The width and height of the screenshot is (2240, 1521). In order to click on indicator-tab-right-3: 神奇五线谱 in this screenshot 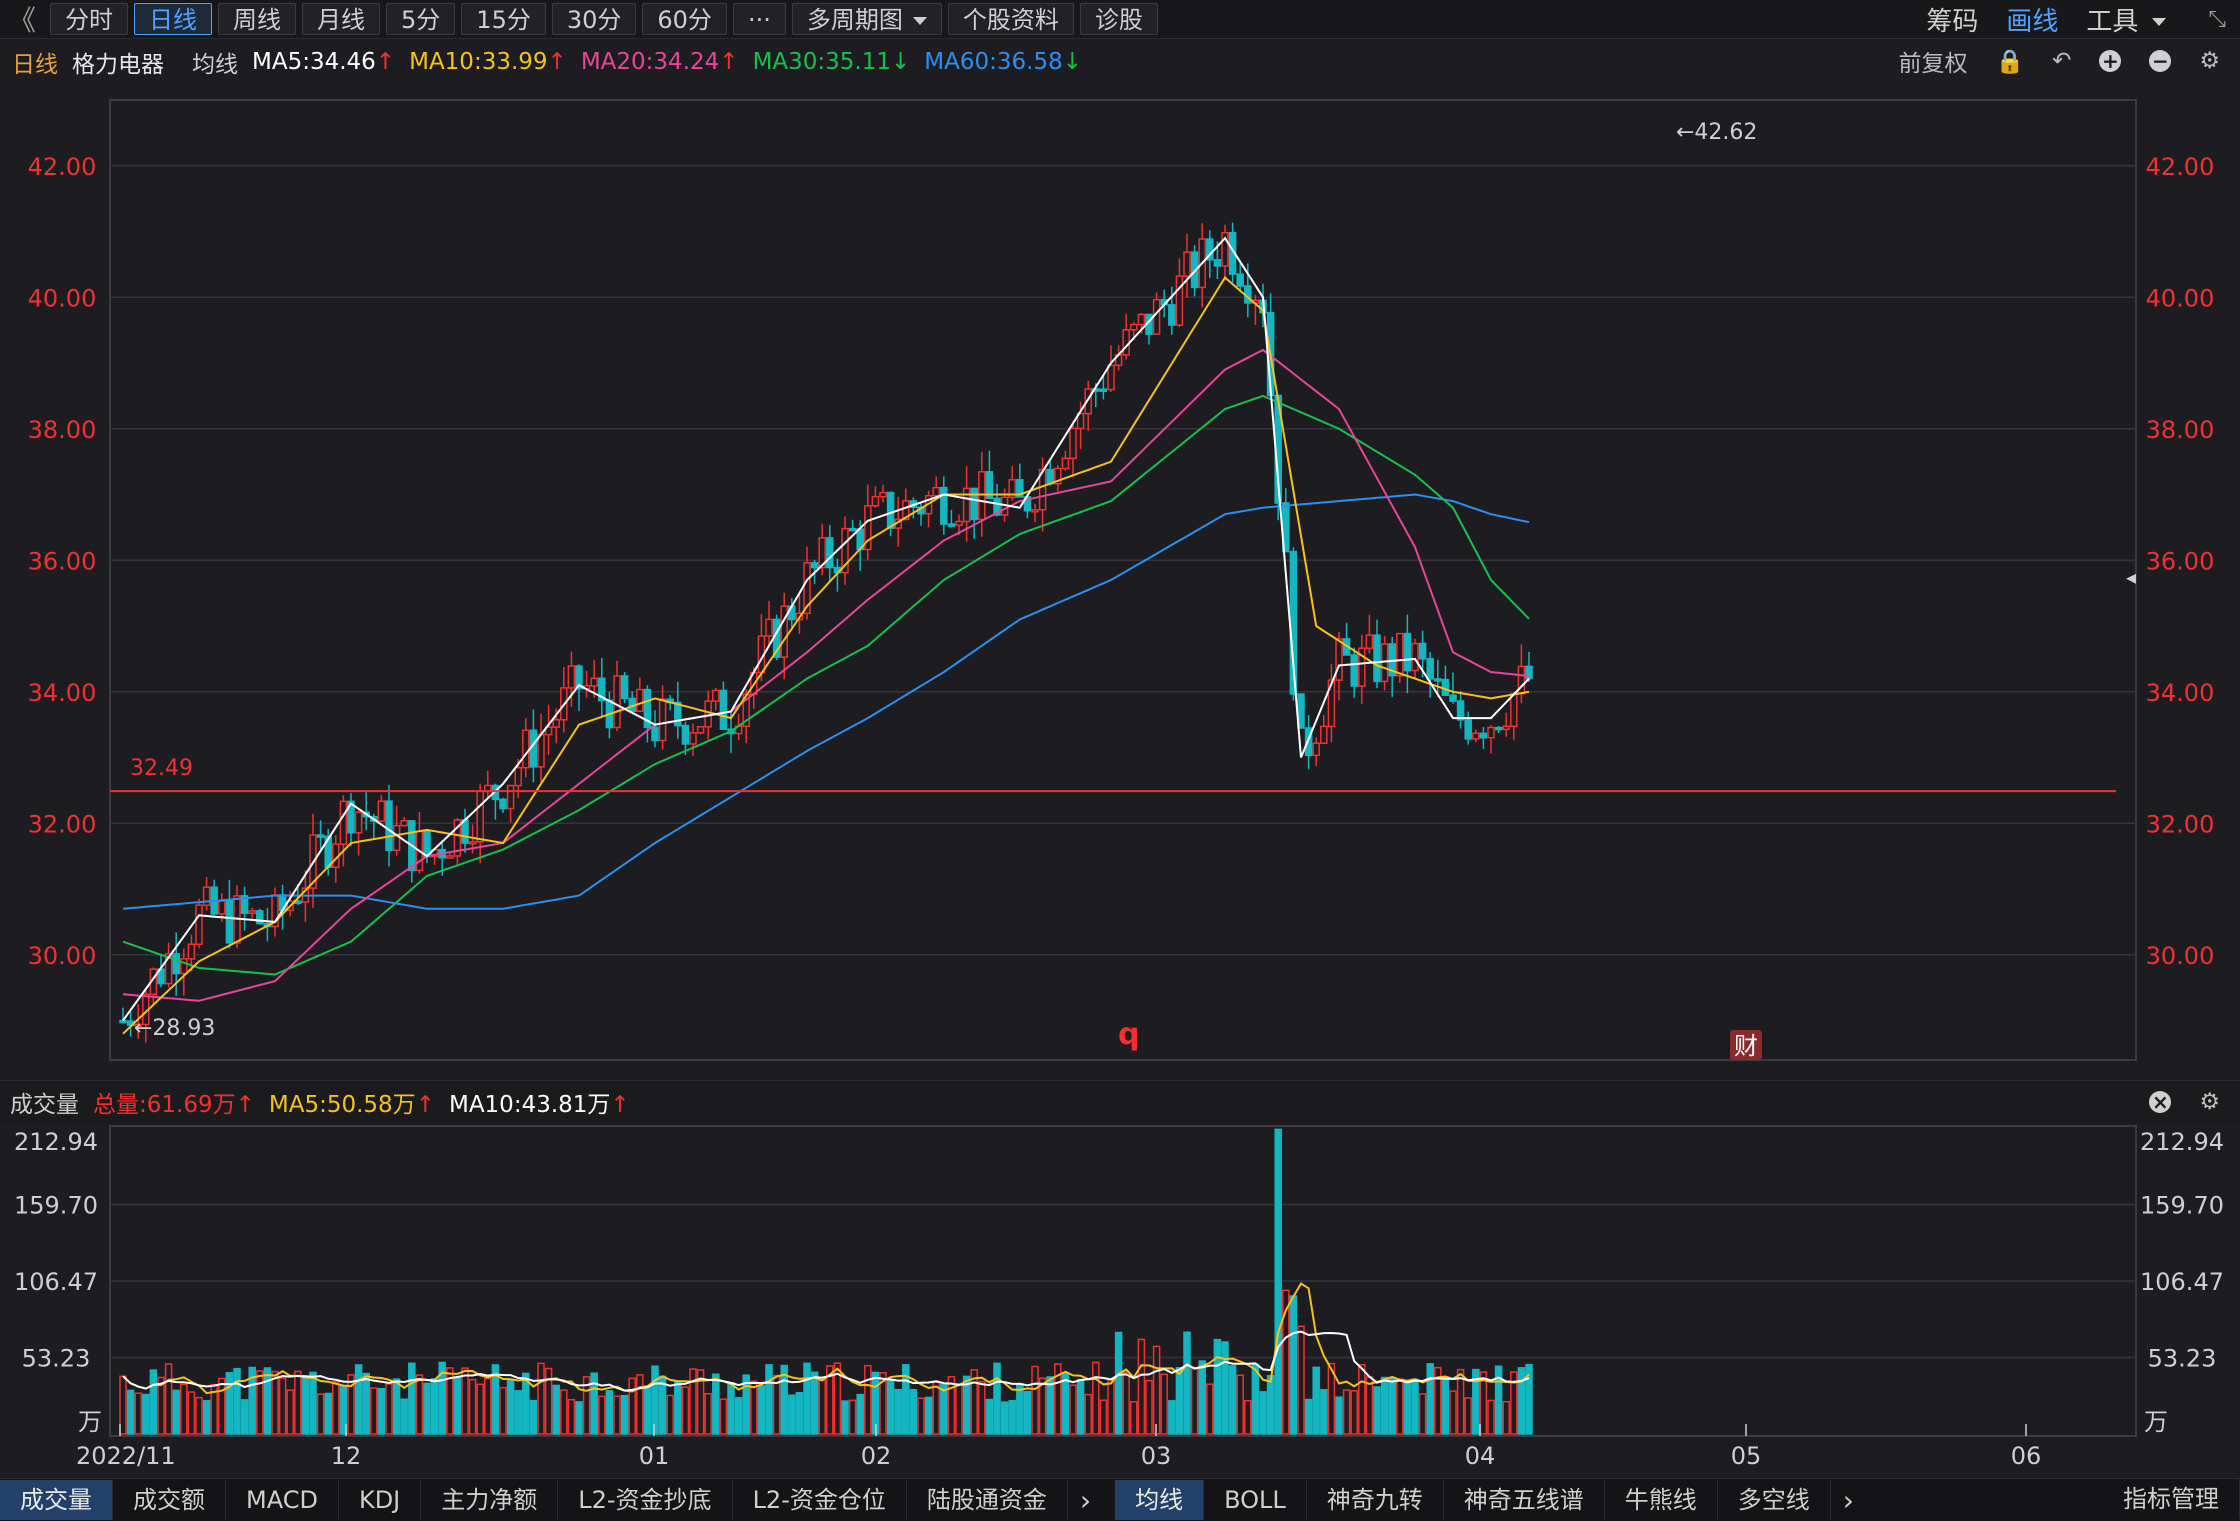, I will do `click(1524, 1500)`.